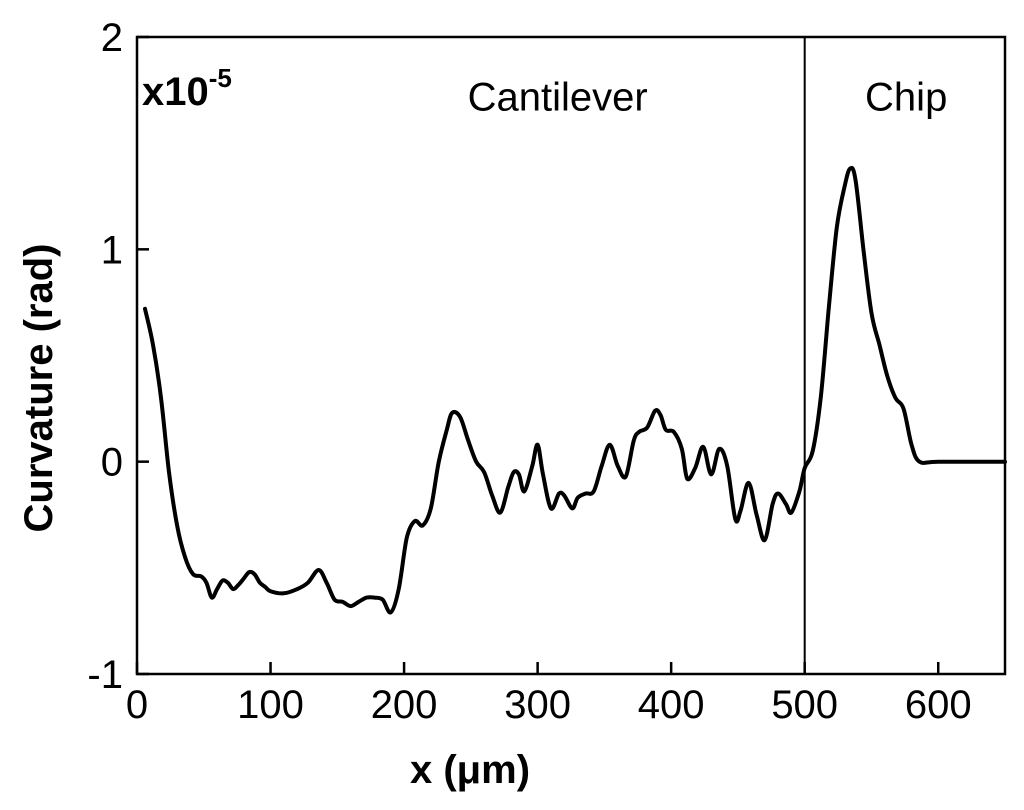 The width and height of the screenshot is (1024, 810). I want to click on y-scale-exponent: -5, so click(220, 78).